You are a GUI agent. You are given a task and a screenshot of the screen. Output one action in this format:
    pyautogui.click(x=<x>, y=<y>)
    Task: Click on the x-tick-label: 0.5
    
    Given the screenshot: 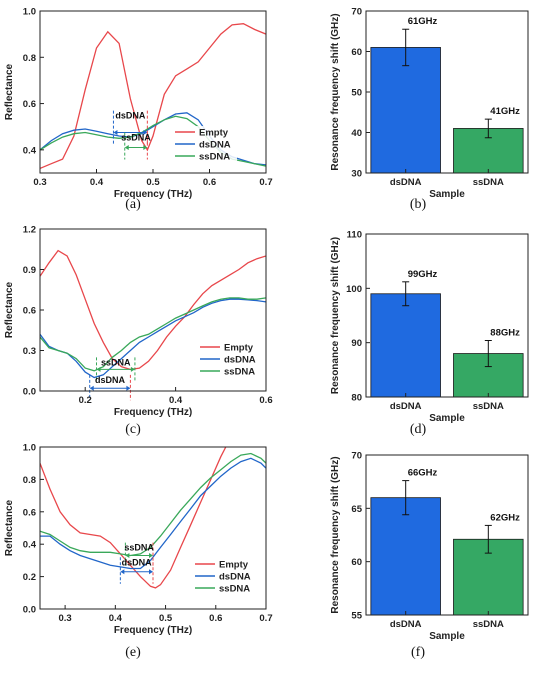 What is the action you would take?
    pyautogui.click(x=153, y=182)
    